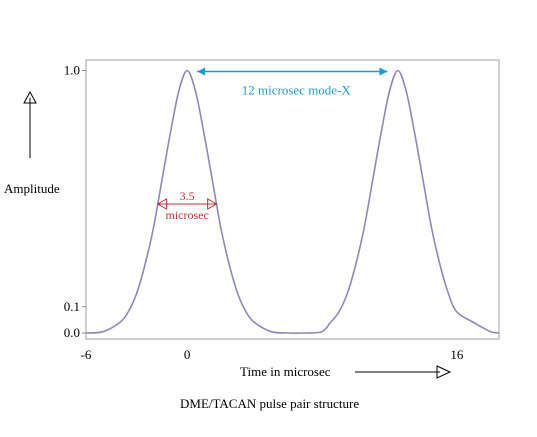 The height and width of the screenshot is (437, 537). What do you see at coordinates (186, 215) in the screenshot?
I see `width-label-unit: microsec` at bounding box center [186, 215].